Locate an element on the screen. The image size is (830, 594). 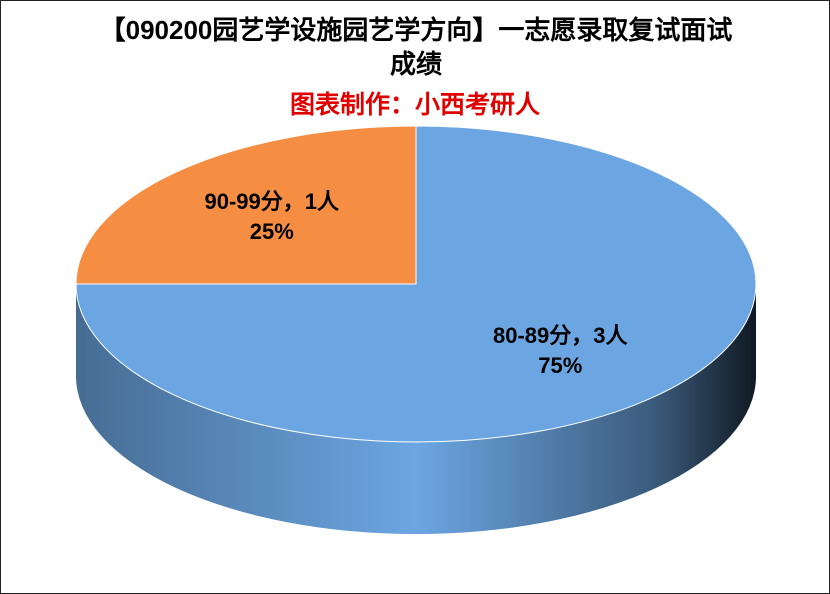
slice-label: 80-89分，3人 is located at coordinates (560, 335).